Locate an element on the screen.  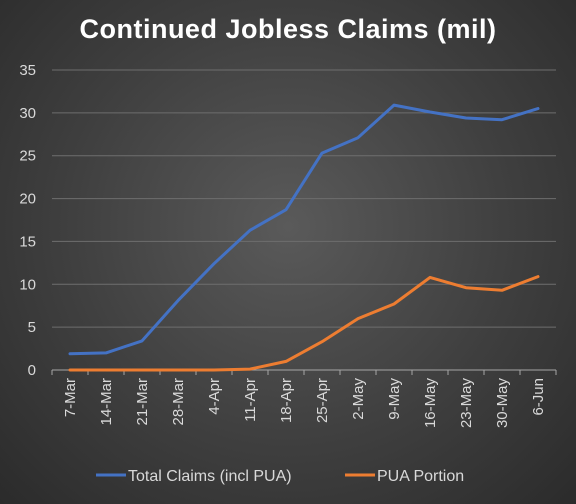
y-tick-label: 5 is located at coordinates (32, 327).